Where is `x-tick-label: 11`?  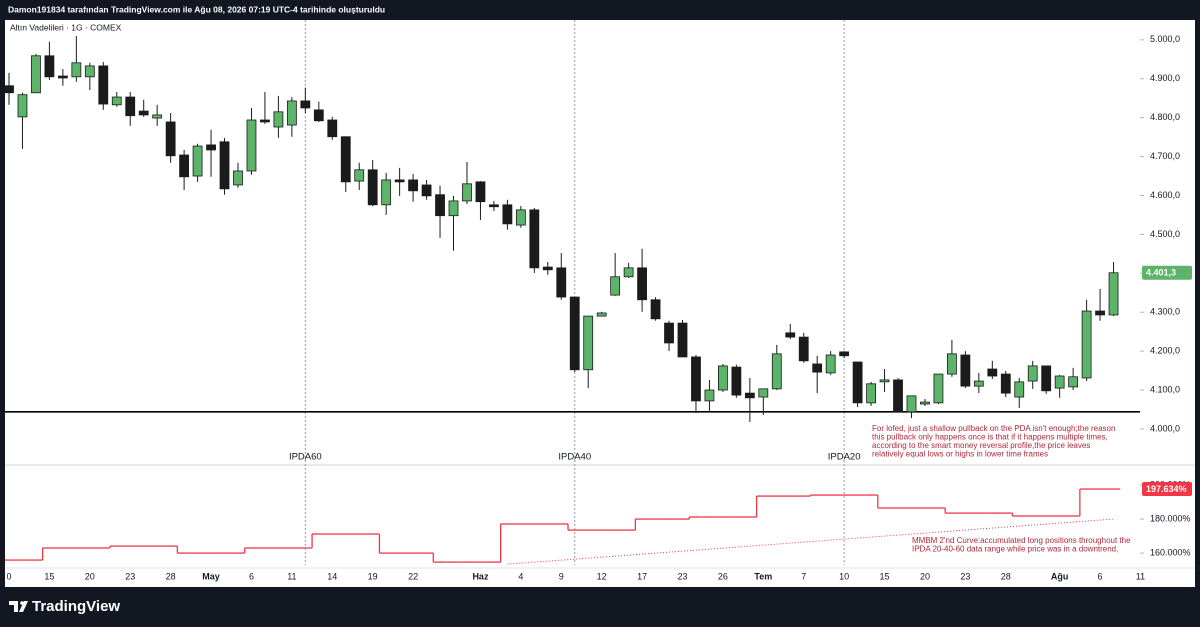
x-tick-label: 11 is located at coordinates (1140, 576).